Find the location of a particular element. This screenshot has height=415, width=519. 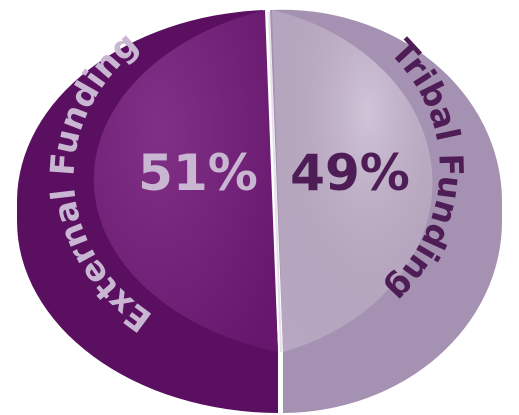

slice-divider is located at coordinates (275, 182).